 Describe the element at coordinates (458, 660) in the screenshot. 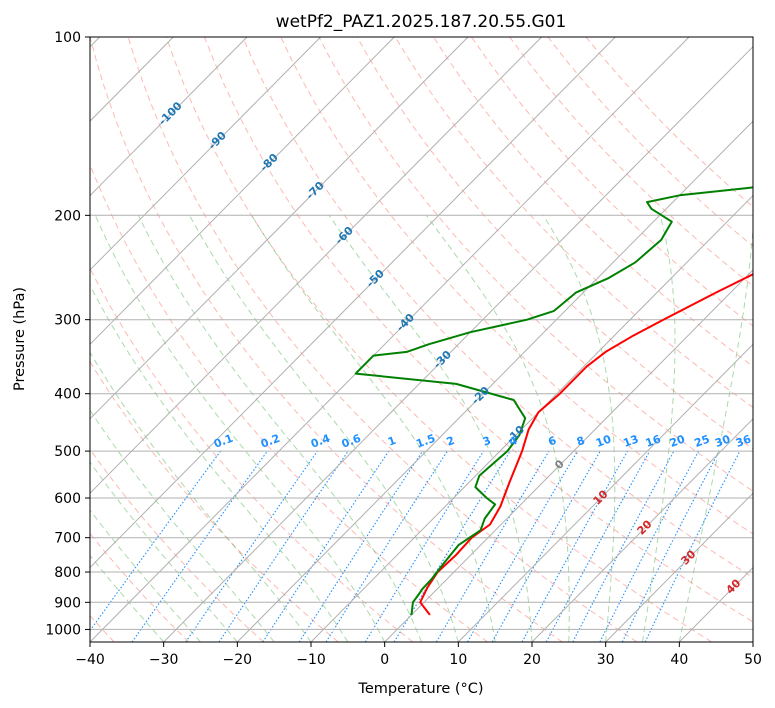

I see `x-tick-label: 10` at that location.